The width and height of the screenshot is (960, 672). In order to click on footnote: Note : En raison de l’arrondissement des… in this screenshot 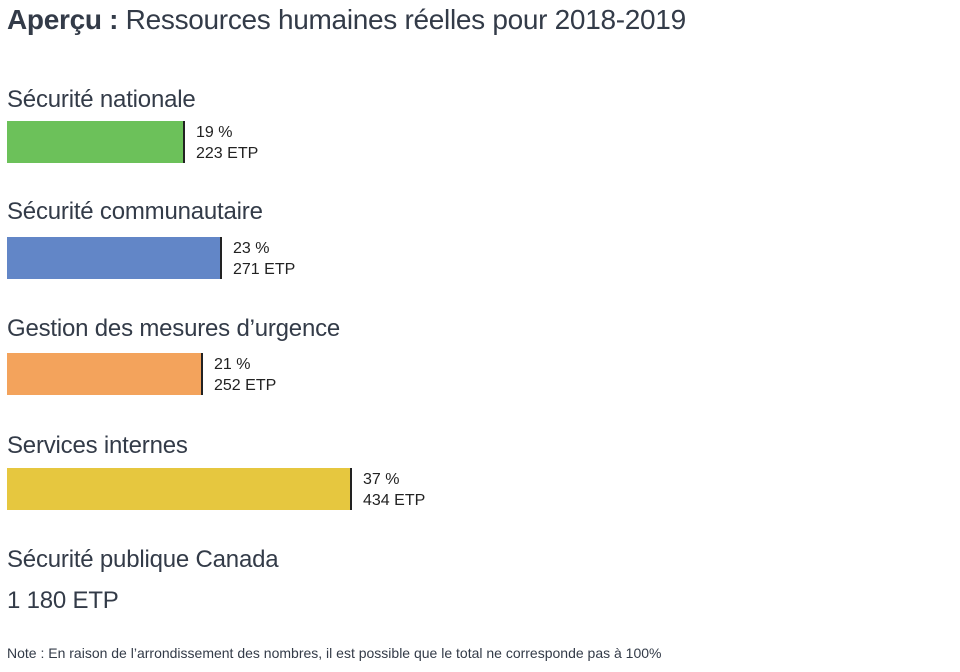, I will do `click(334, 653)`.